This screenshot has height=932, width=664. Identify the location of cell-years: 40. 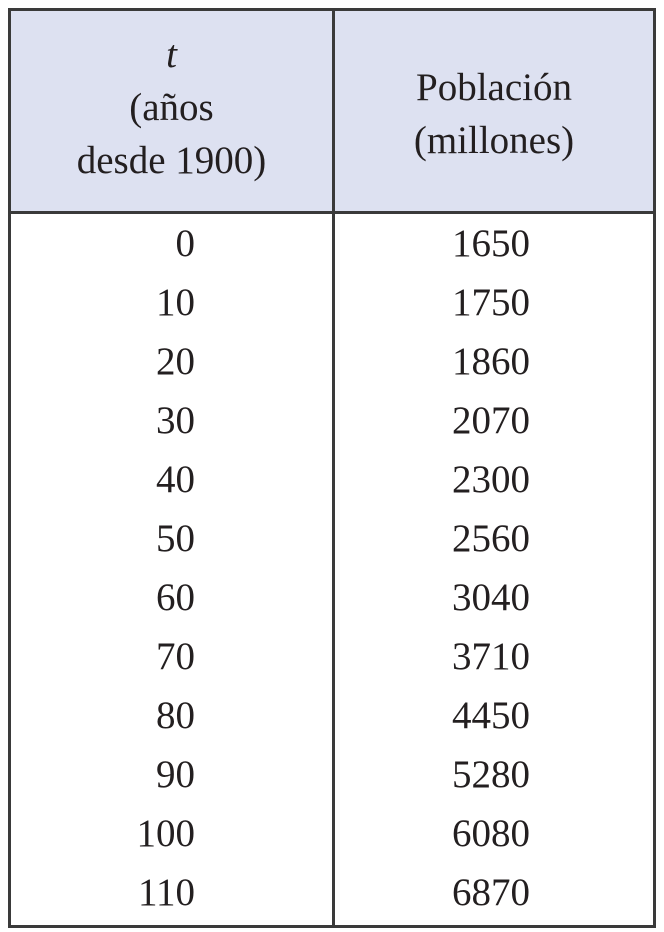
(175, 479).